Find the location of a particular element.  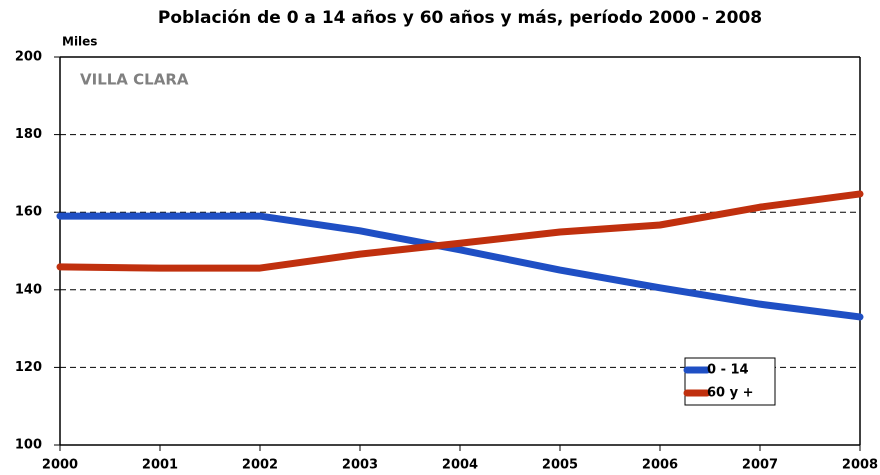

annotation: VILLA CLARA is located at coordinates (134, 80).